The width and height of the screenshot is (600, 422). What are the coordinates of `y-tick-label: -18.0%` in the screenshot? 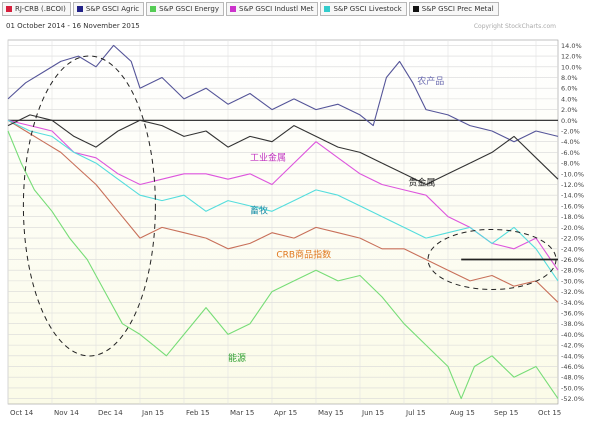 It's located at (572, 217).